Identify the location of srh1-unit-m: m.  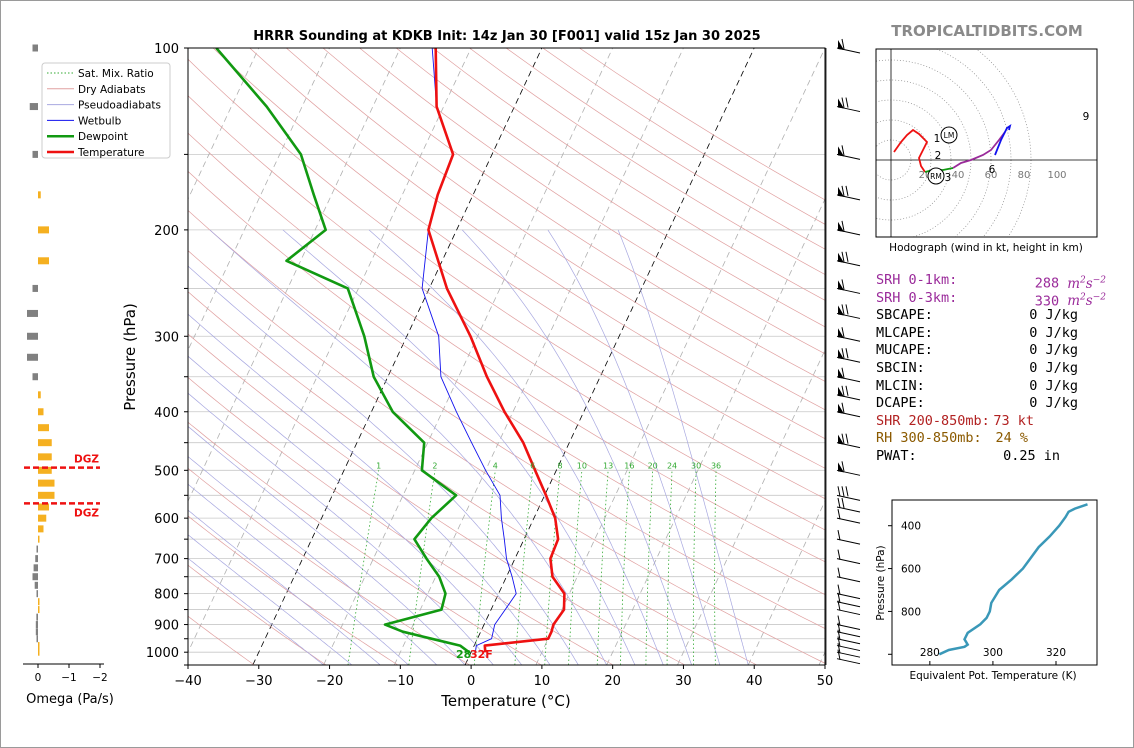
(1074, 283).